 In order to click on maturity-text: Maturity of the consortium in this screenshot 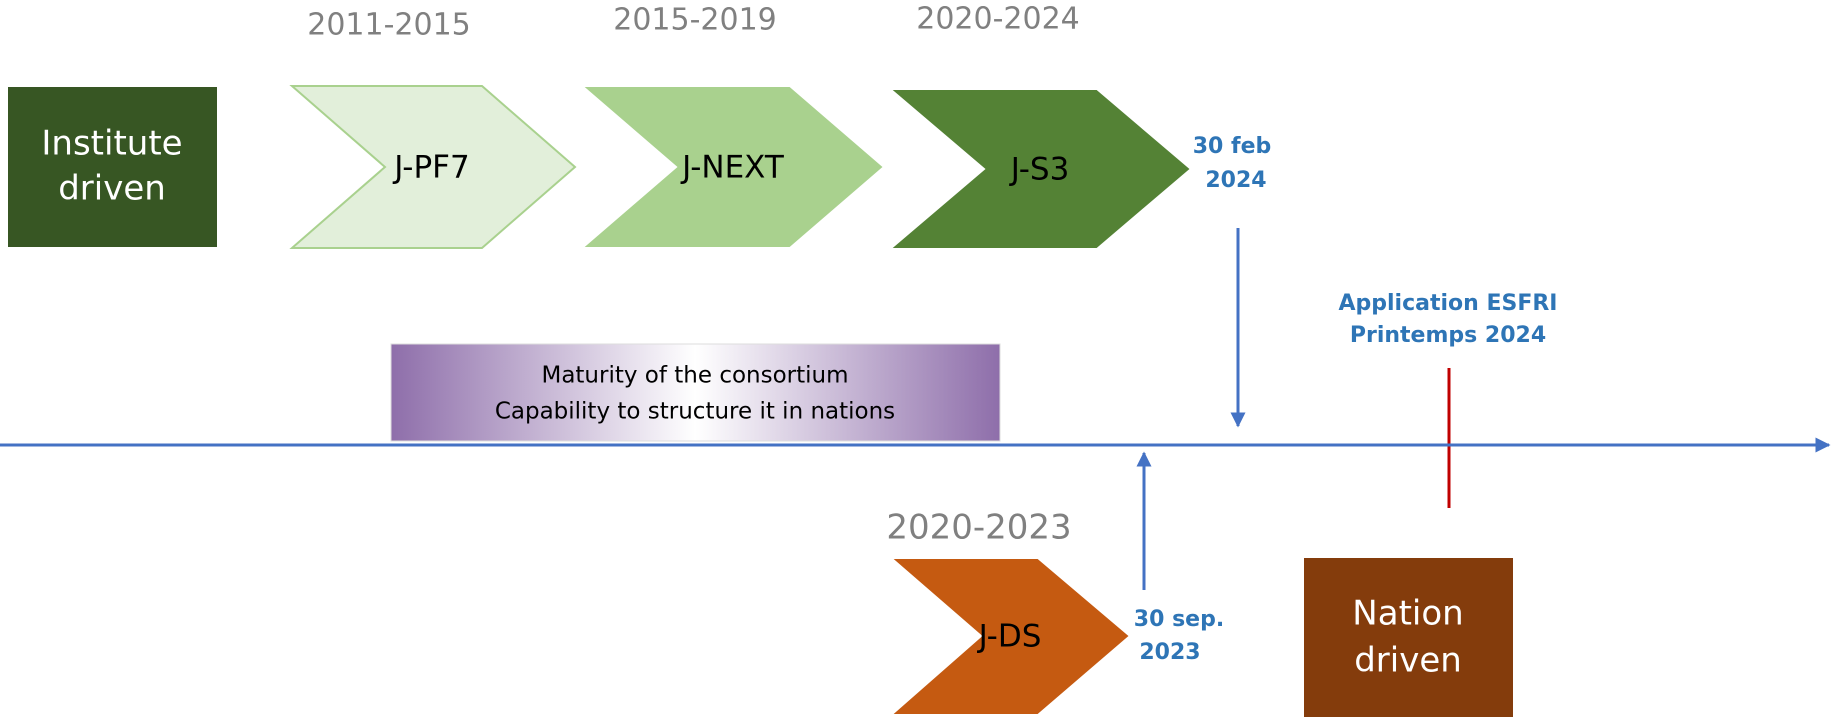, I will do `click(694, 376)`.